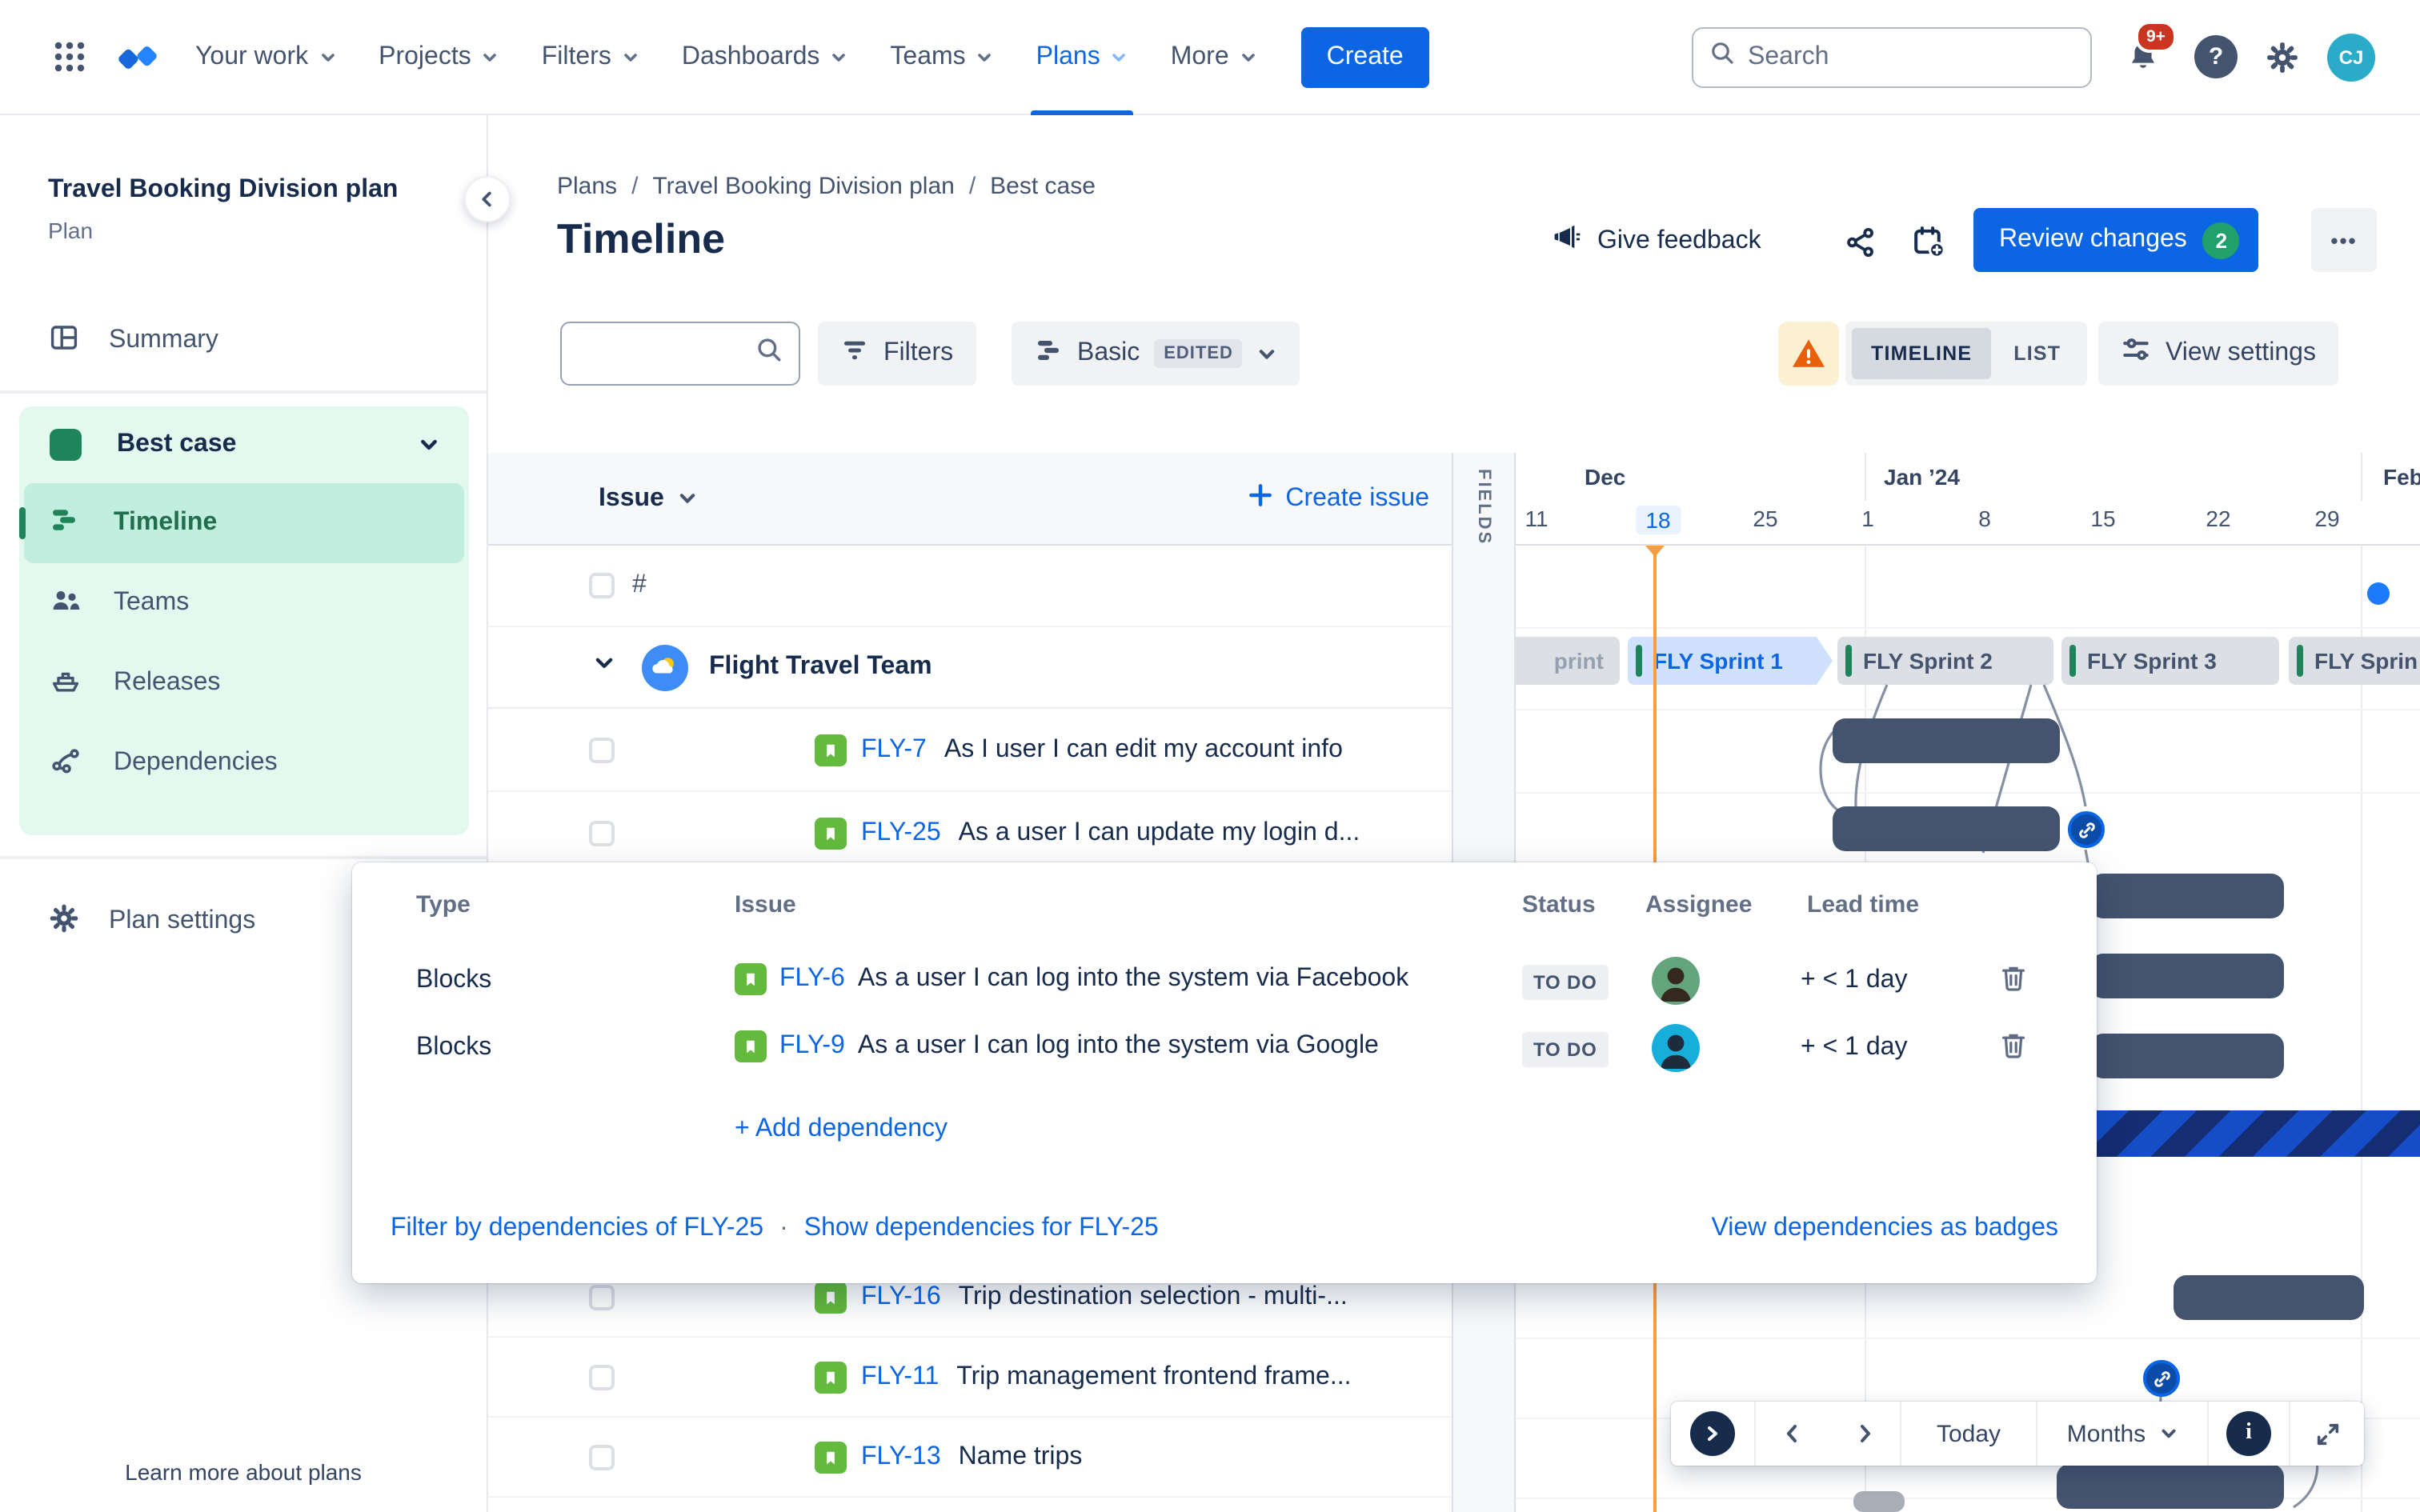  What do you see at coordinates (2037, 353) in the screenshot?
I see `toggle-list: LIST` at bounding box center [2037, 353].